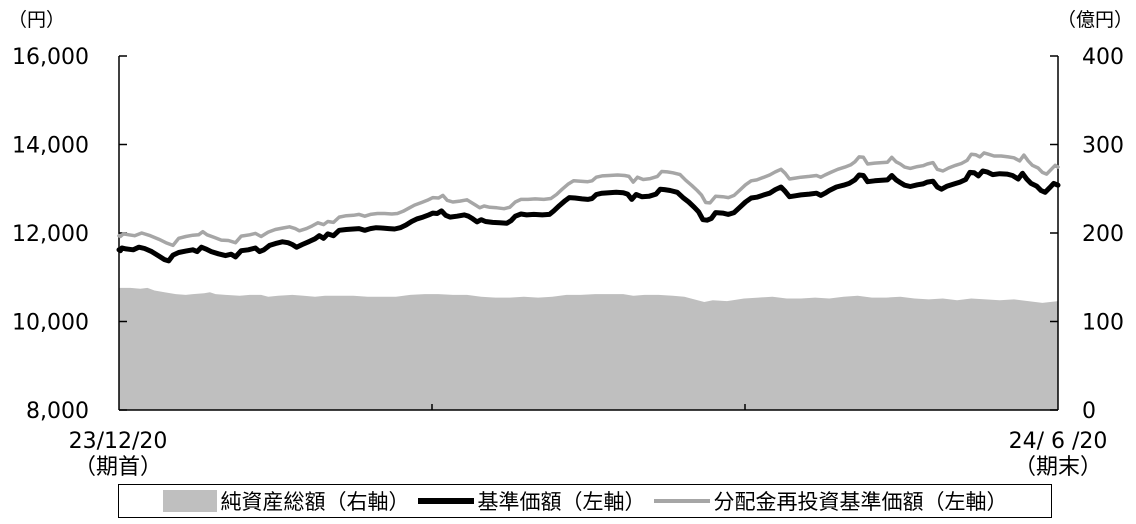 This screenshot has width=1136, height=524. I want to click on legend-swatch-net-assets, so click(189, 501).